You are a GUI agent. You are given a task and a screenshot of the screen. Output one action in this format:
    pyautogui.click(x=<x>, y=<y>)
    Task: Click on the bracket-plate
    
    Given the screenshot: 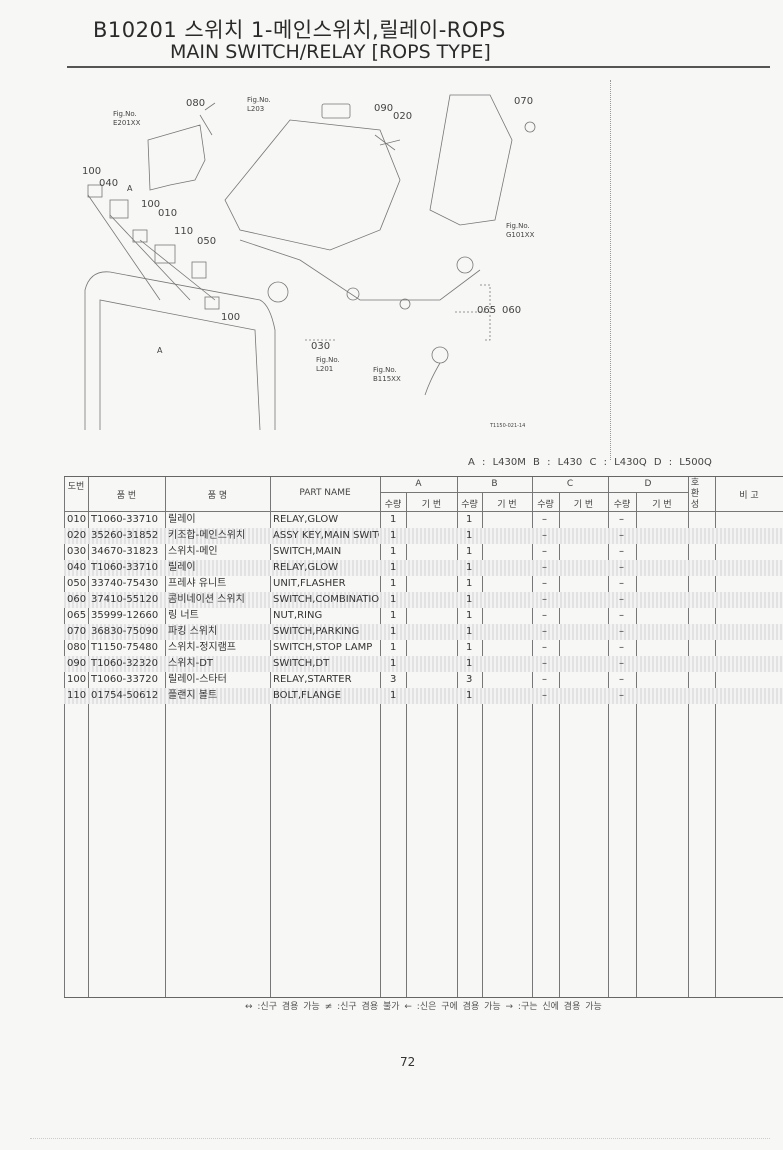 What is the action you would take?
    pyautogui.click(x=176, y=157)
    